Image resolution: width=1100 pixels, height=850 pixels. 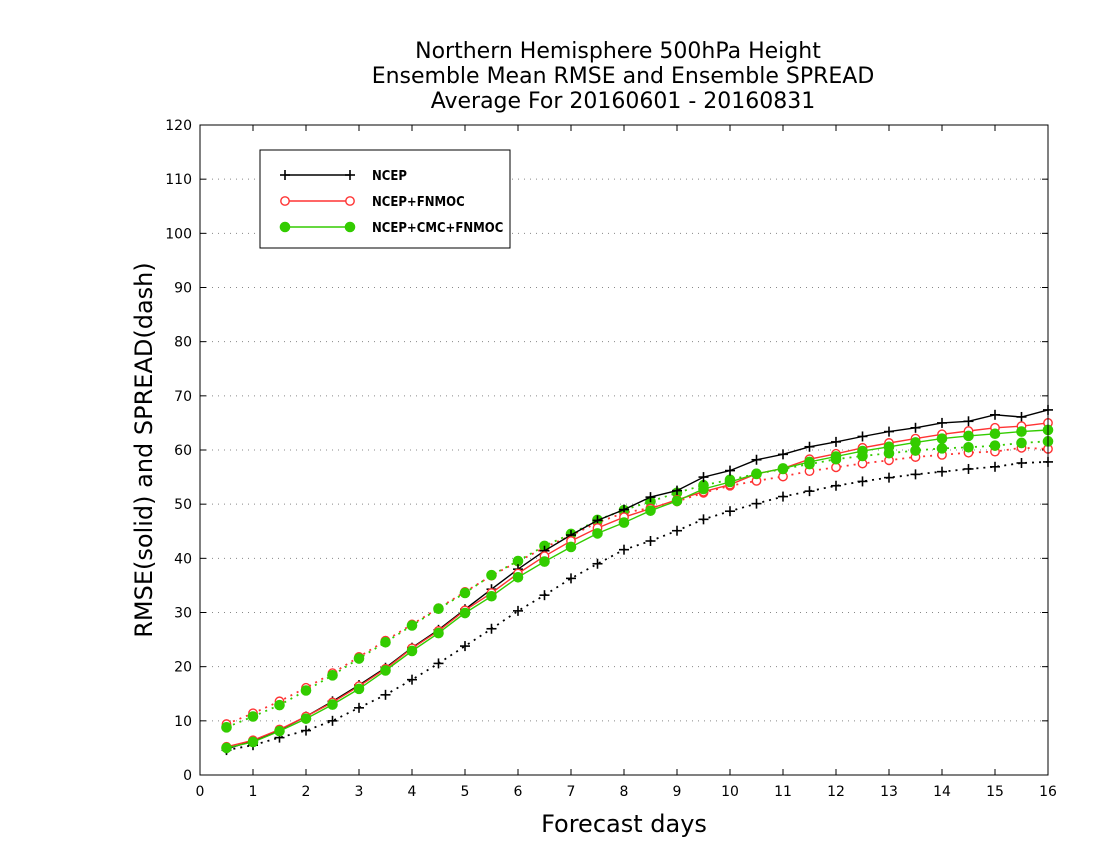 I want to click on x-tick-label: 6, so click(x=518, y=792).